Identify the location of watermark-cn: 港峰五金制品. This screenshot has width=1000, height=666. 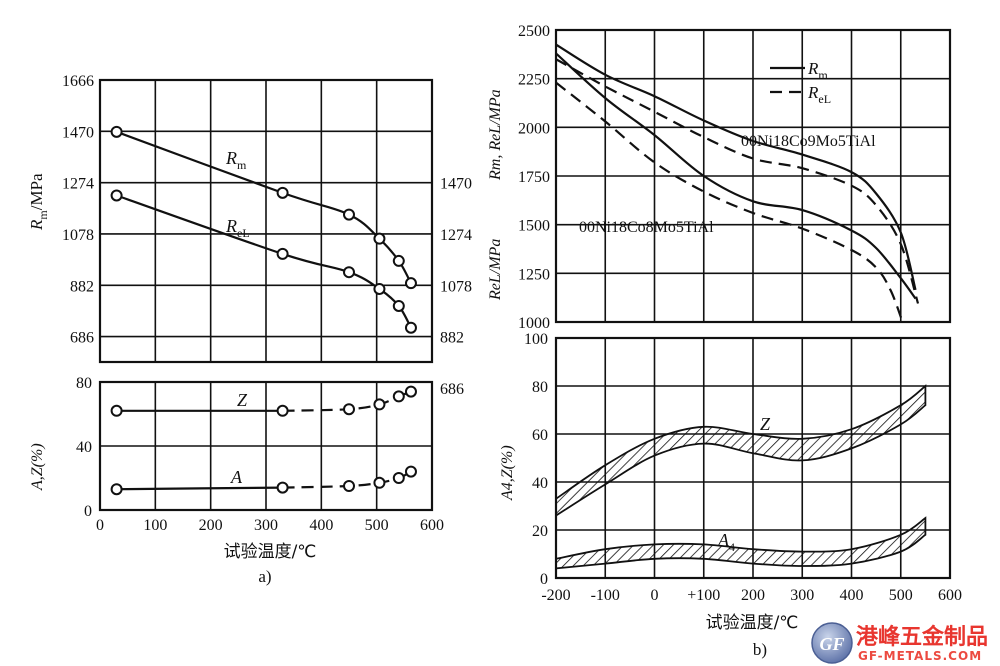
(922, 637).